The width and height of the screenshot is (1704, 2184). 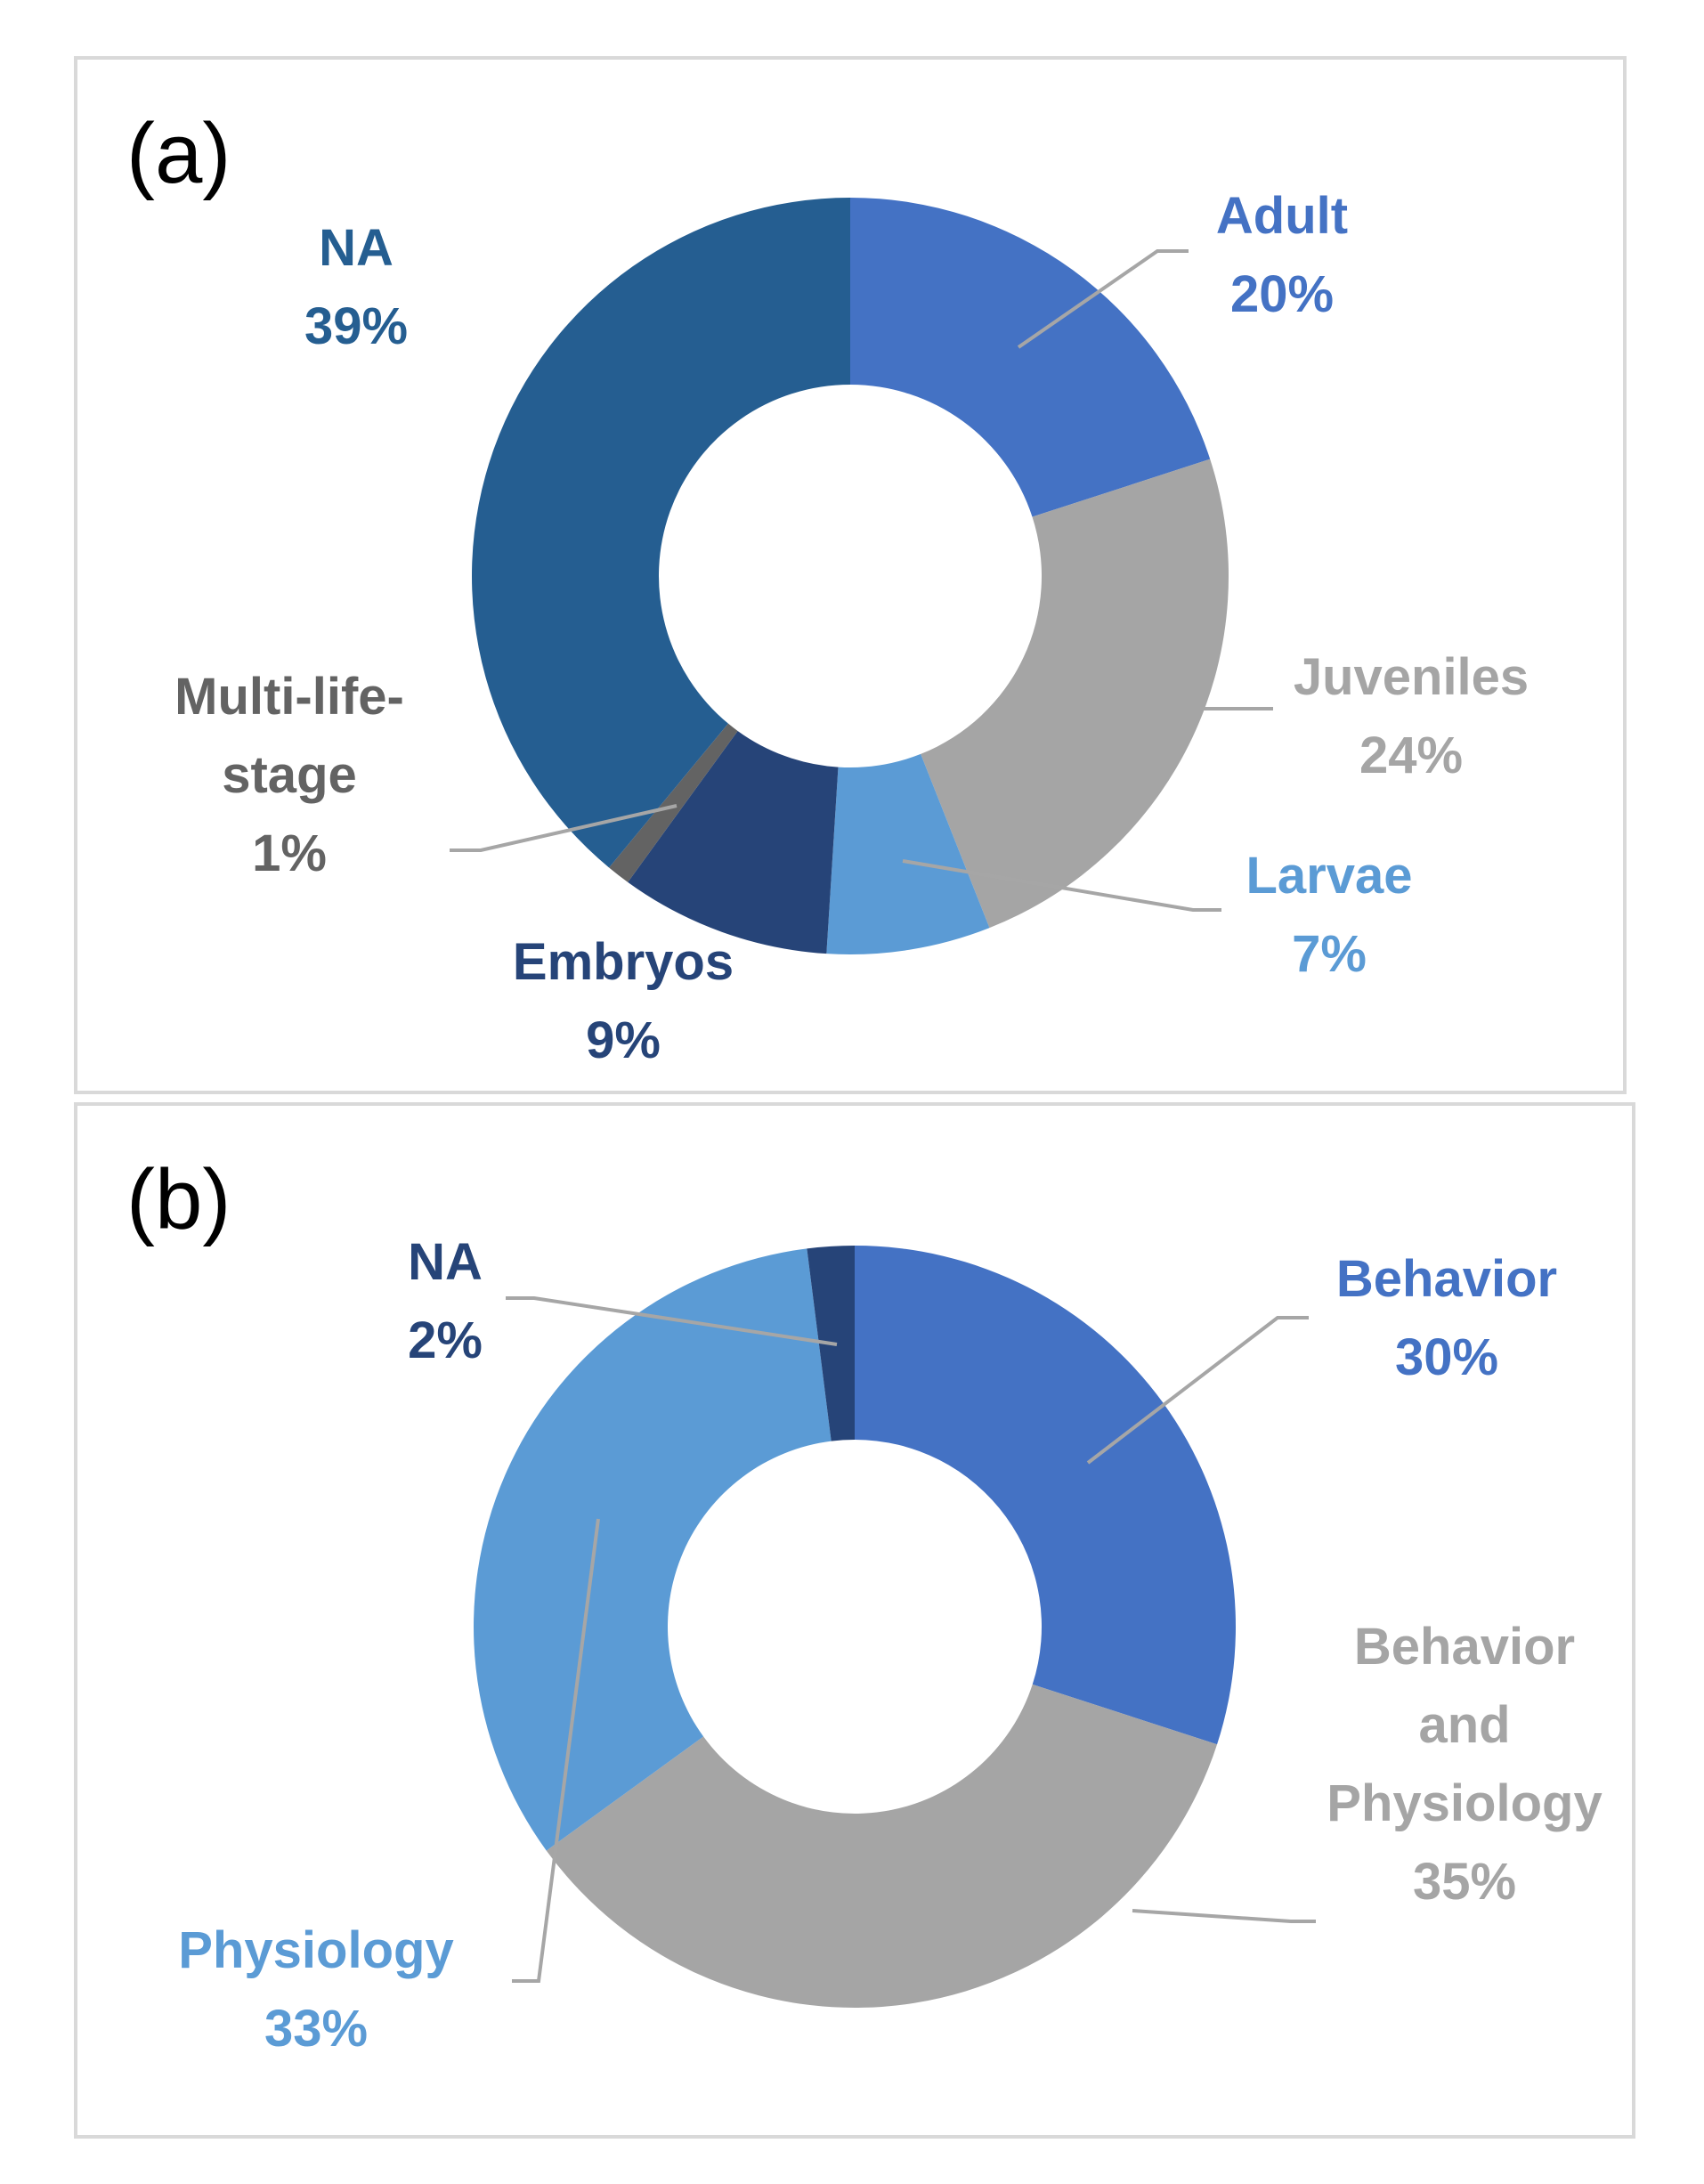 What do you see at coordinates (1446, 1357) in the screenshot?
I see `percent-label: 30%` at bounding box center [1446, 1357].